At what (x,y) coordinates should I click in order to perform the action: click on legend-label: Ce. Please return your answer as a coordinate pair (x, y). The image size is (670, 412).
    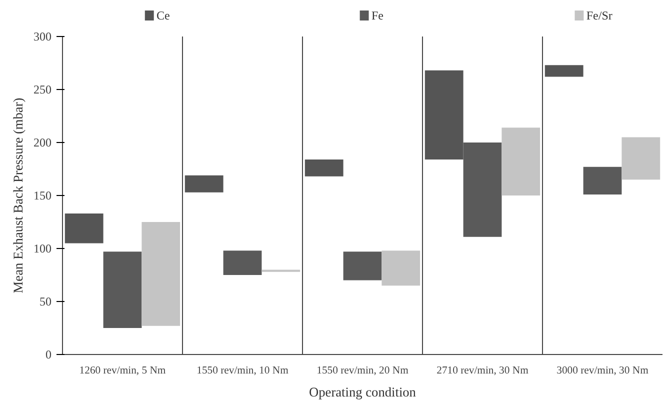
    Looking at the image, I should click on (163, 15).